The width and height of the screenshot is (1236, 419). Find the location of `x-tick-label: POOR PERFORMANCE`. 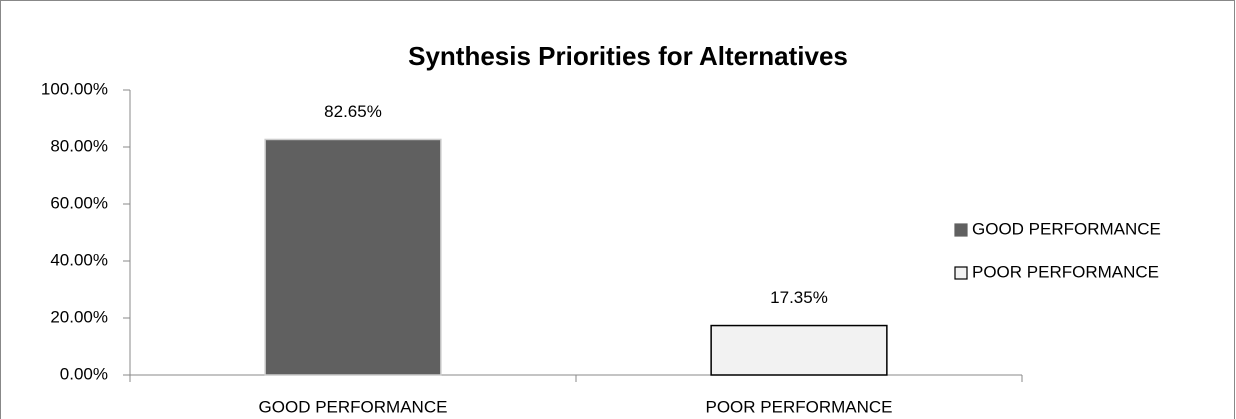

x-tick-label: POOR PERFORMANCE is located at coordinates (798, 406).